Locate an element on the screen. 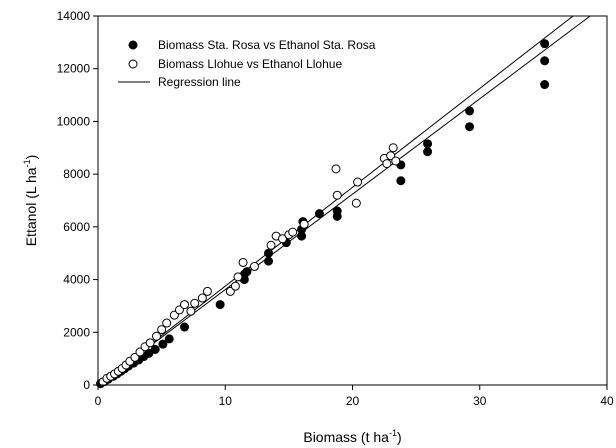  x-tick-label: 30 is located at coordinates (480, 401).